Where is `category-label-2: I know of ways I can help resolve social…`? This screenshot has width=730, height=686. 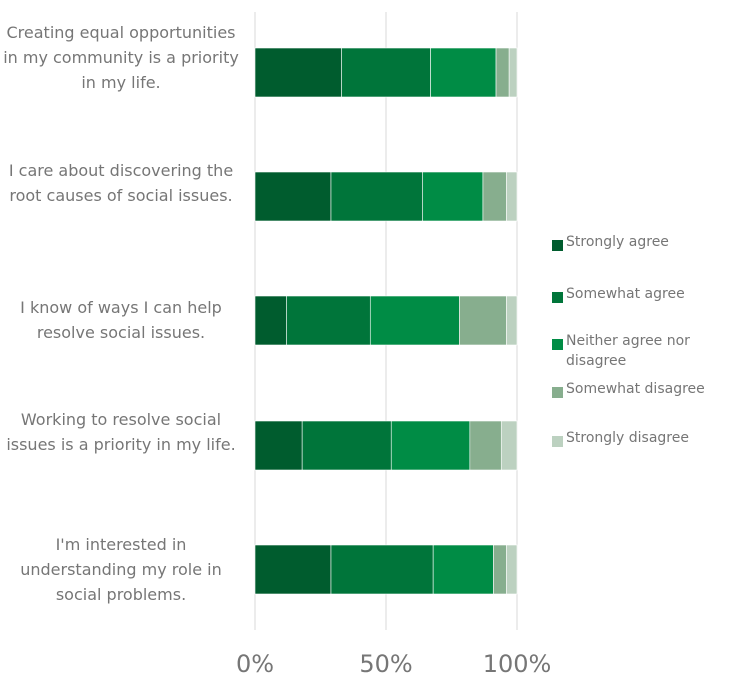
category-label-2: I know of ways I can help resolve social… is located at coordinates (121, 320).